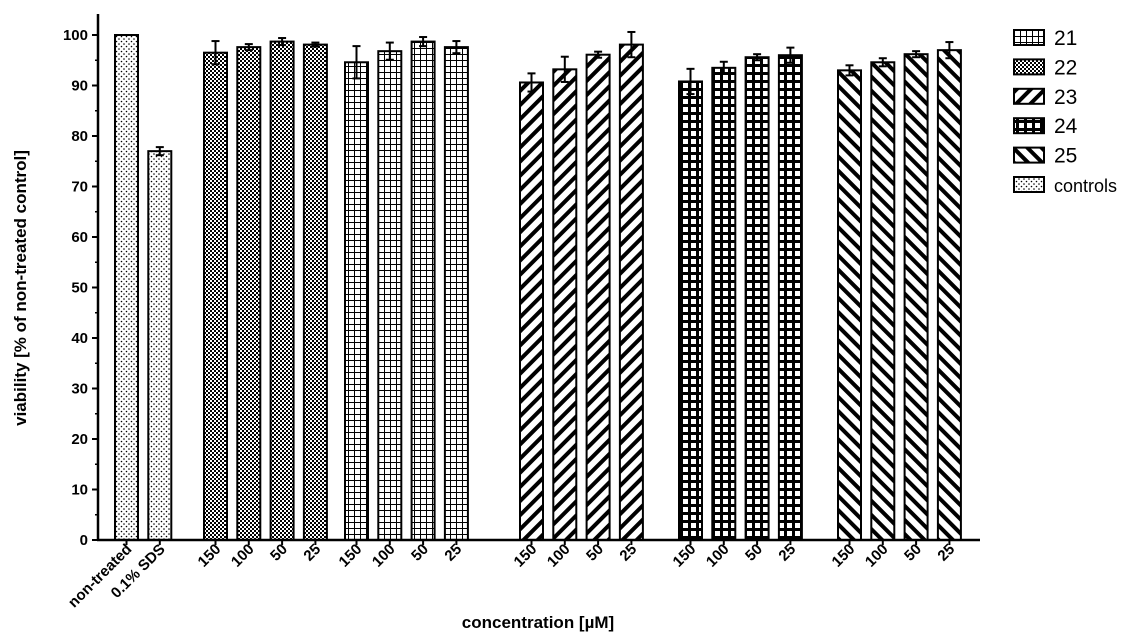 Image resolution: width=1137 pixels, height=636 pixels. I want to click on legend-item-23: 23, so click(1045, 97).